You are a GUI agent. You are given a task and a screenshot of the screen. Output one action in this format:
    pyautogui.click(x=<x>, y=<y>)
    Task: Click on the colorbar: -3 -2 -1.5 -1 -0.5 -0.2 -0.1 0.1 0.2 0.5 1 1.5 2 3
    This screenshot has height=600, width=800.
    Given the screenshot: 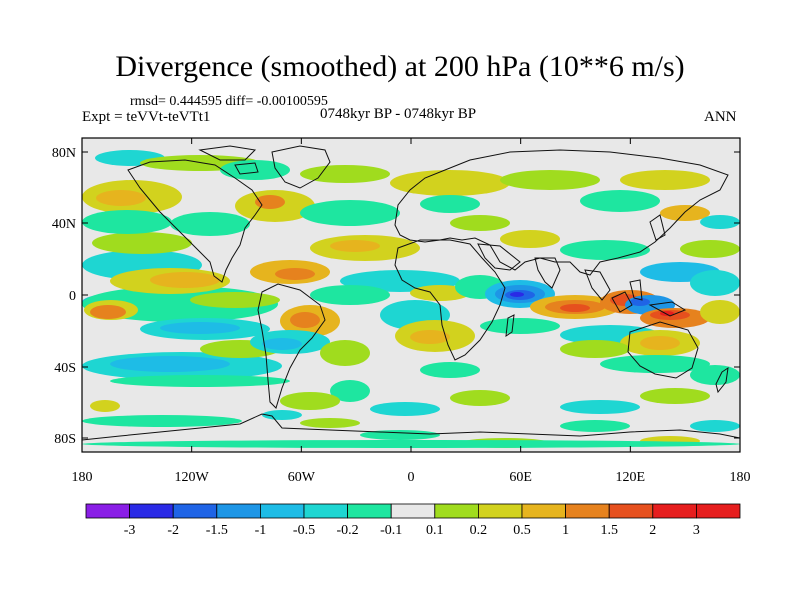 What is the action you would take?
    pyautogui.click(x=413, y=520)
    